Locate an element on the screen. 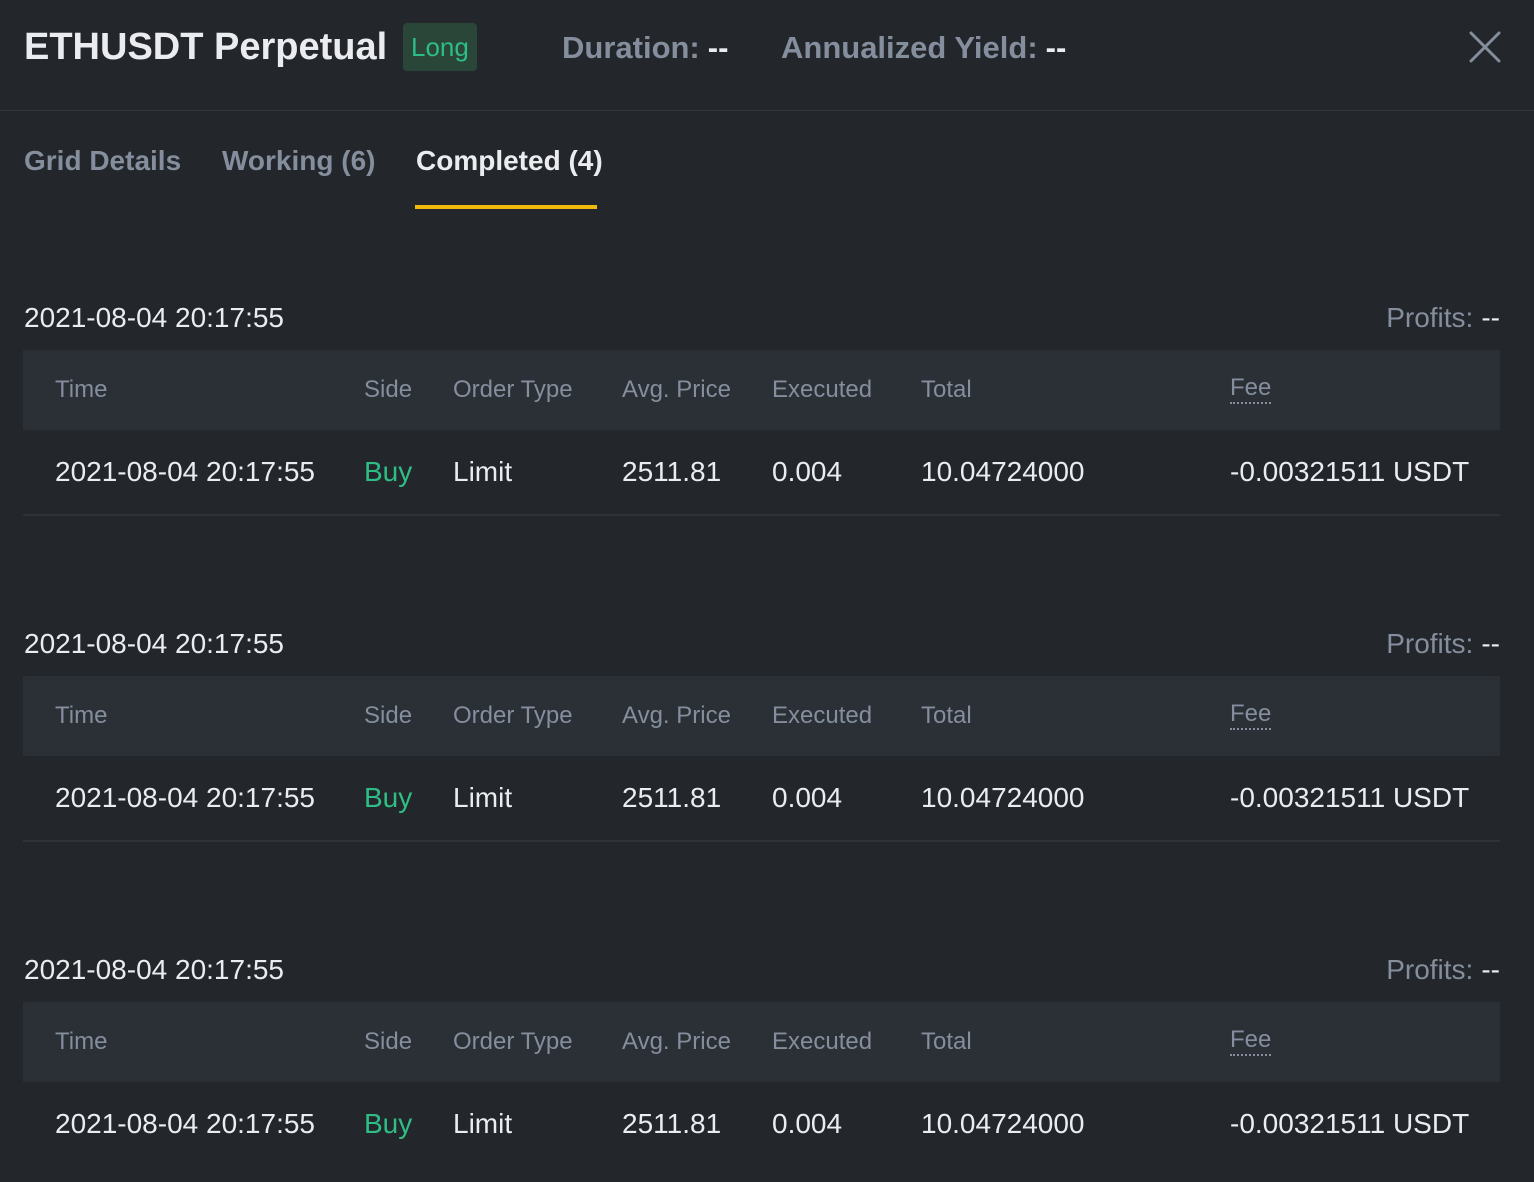  duration-stat: Duration: -- is located at coordinates (645, 48).